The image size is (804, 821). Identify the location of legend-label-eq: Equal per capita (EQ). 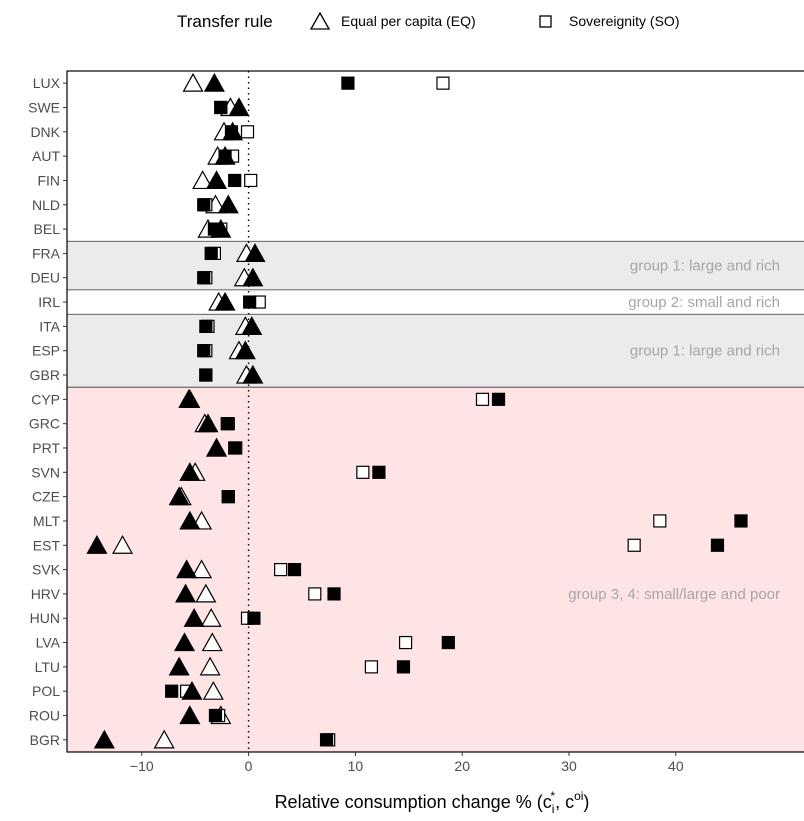
(408, 21).